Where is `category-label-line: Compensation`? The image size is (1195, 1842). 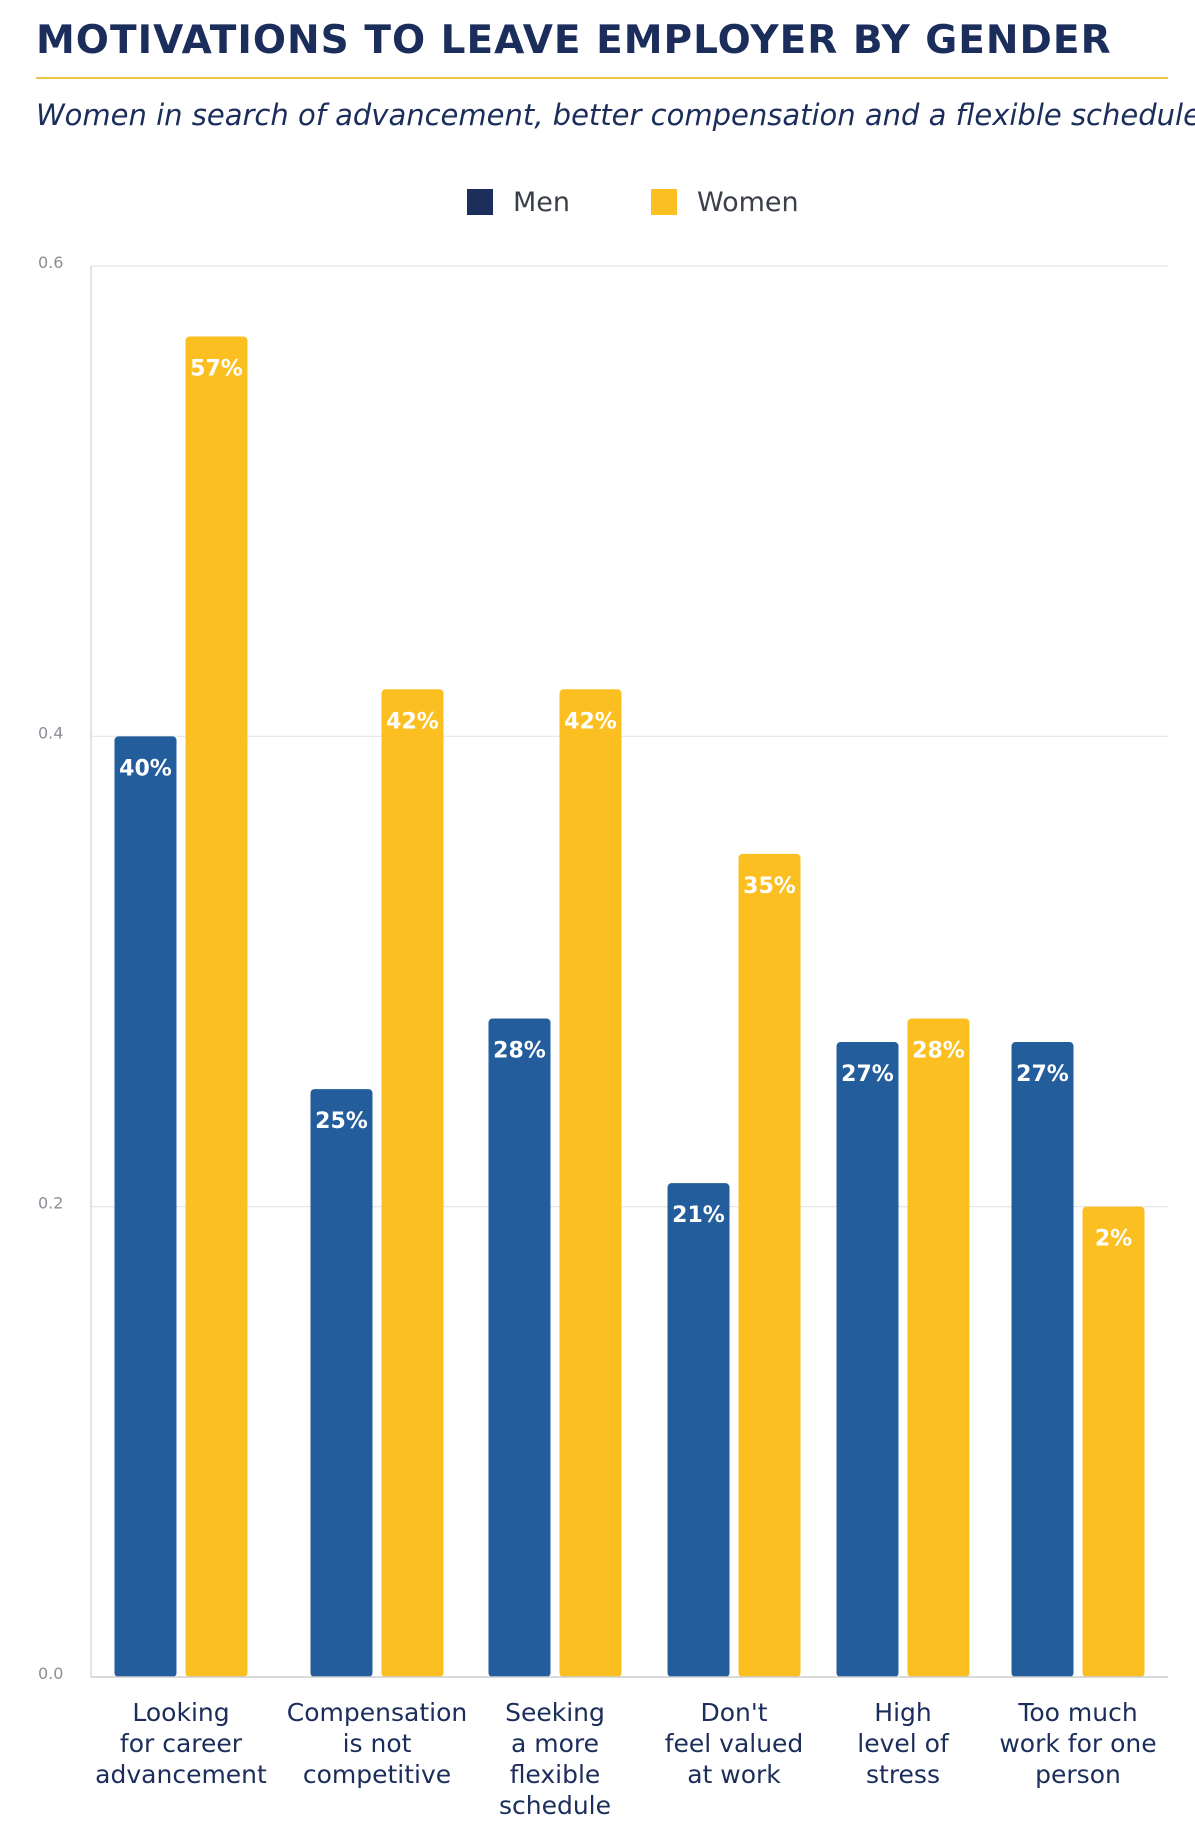 category-label-line: Compensation is located at coordinates (377, 1712).